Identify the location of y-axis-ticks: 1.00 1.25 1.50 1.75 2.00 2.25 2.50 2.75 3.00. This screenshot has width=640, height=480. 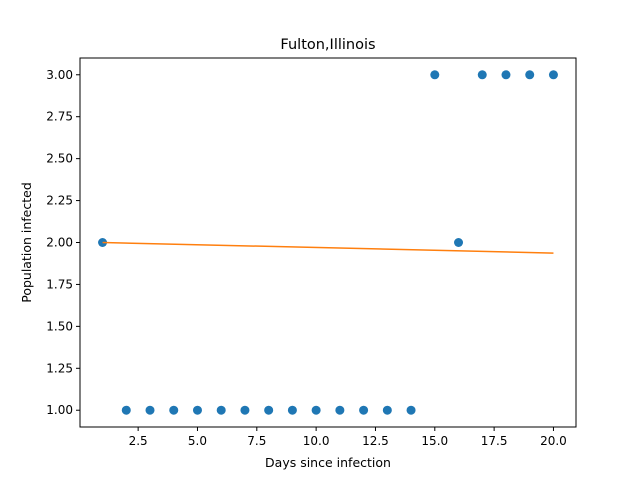
(63, 242).